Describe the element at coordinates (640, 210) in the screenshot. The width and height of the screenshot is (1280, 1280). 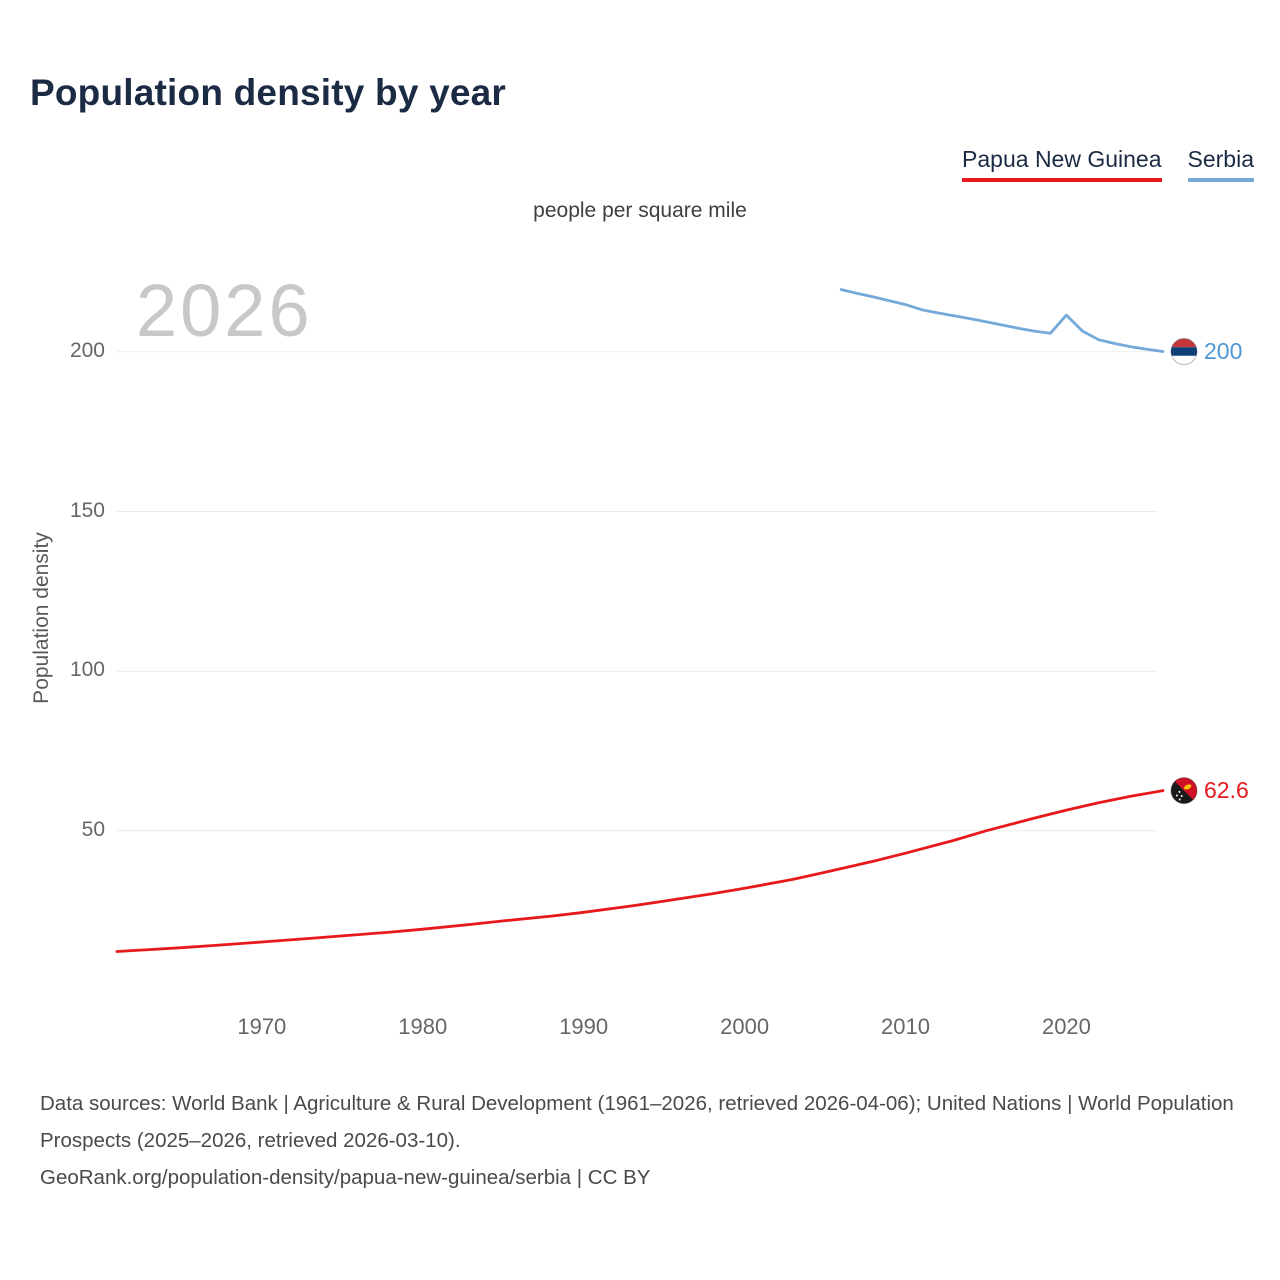
I see `unit-subtitle: people per square mile` at that location.